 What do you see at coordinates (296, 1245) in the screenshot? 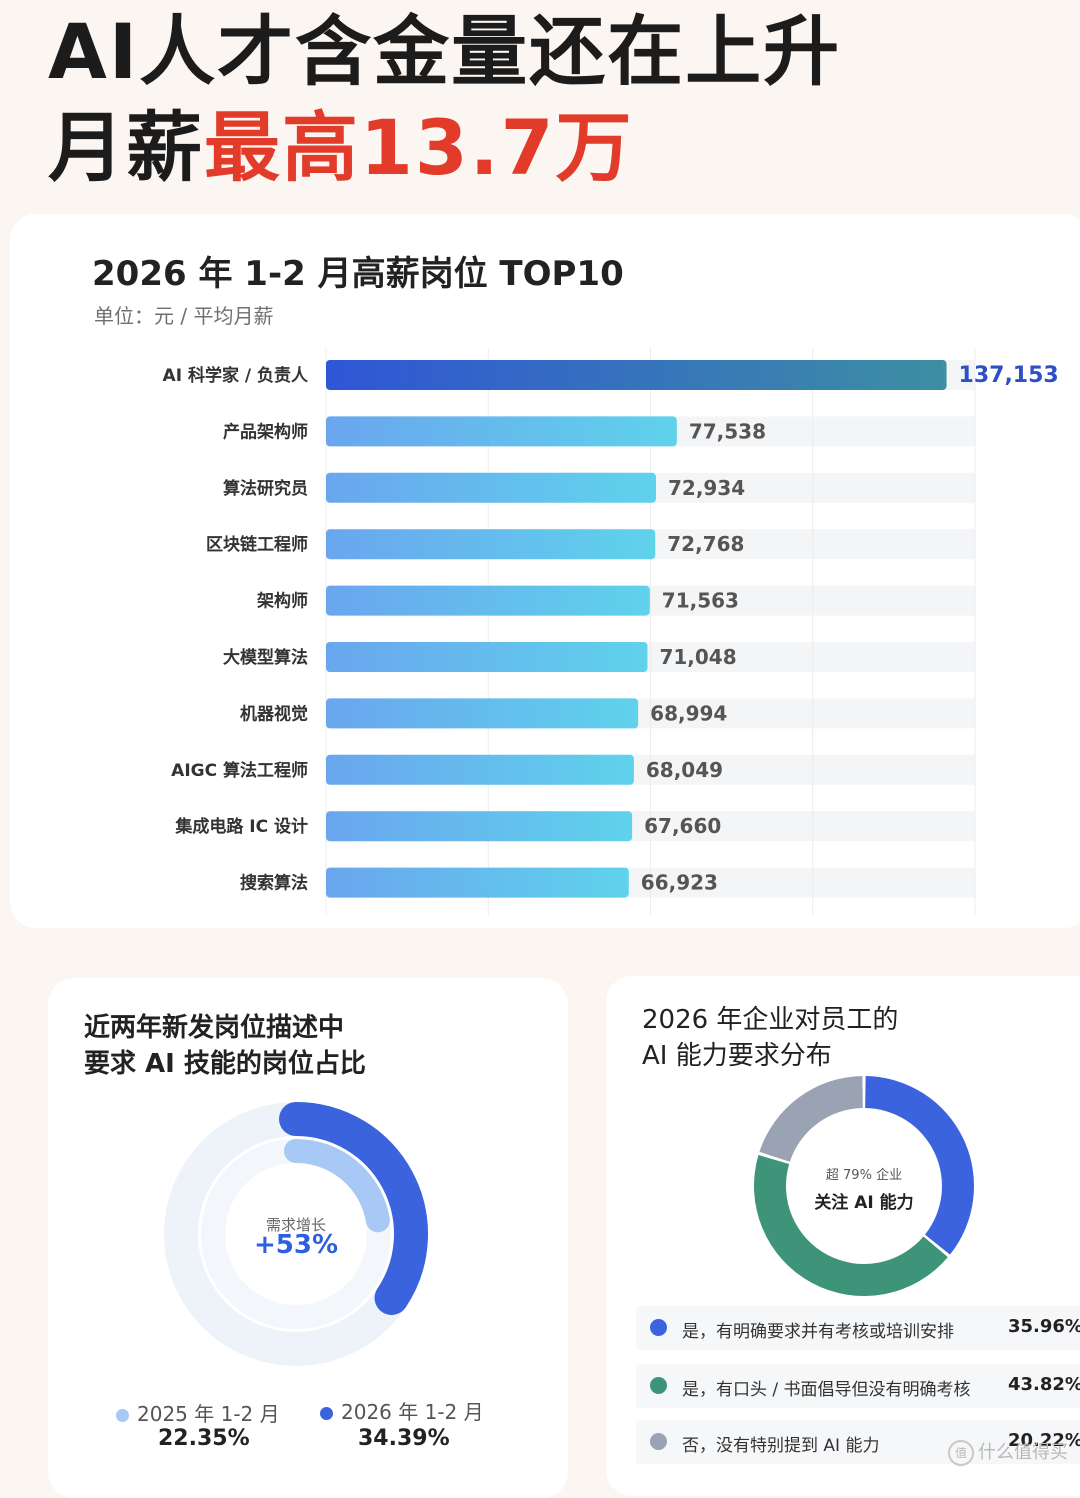
I see `ring-center-value: +53%` at bounding box center [296, 1245].